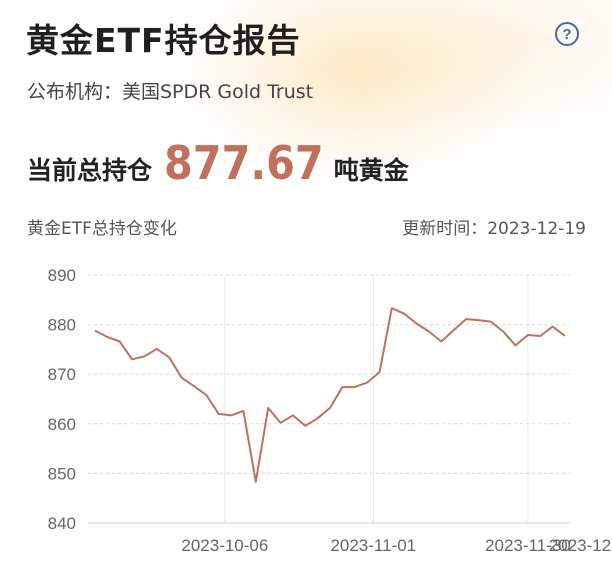  What do you see at coordinates (62, 374) in the screenshot?
I see `y-tick-label: 870` at bounding box center [62, 374].